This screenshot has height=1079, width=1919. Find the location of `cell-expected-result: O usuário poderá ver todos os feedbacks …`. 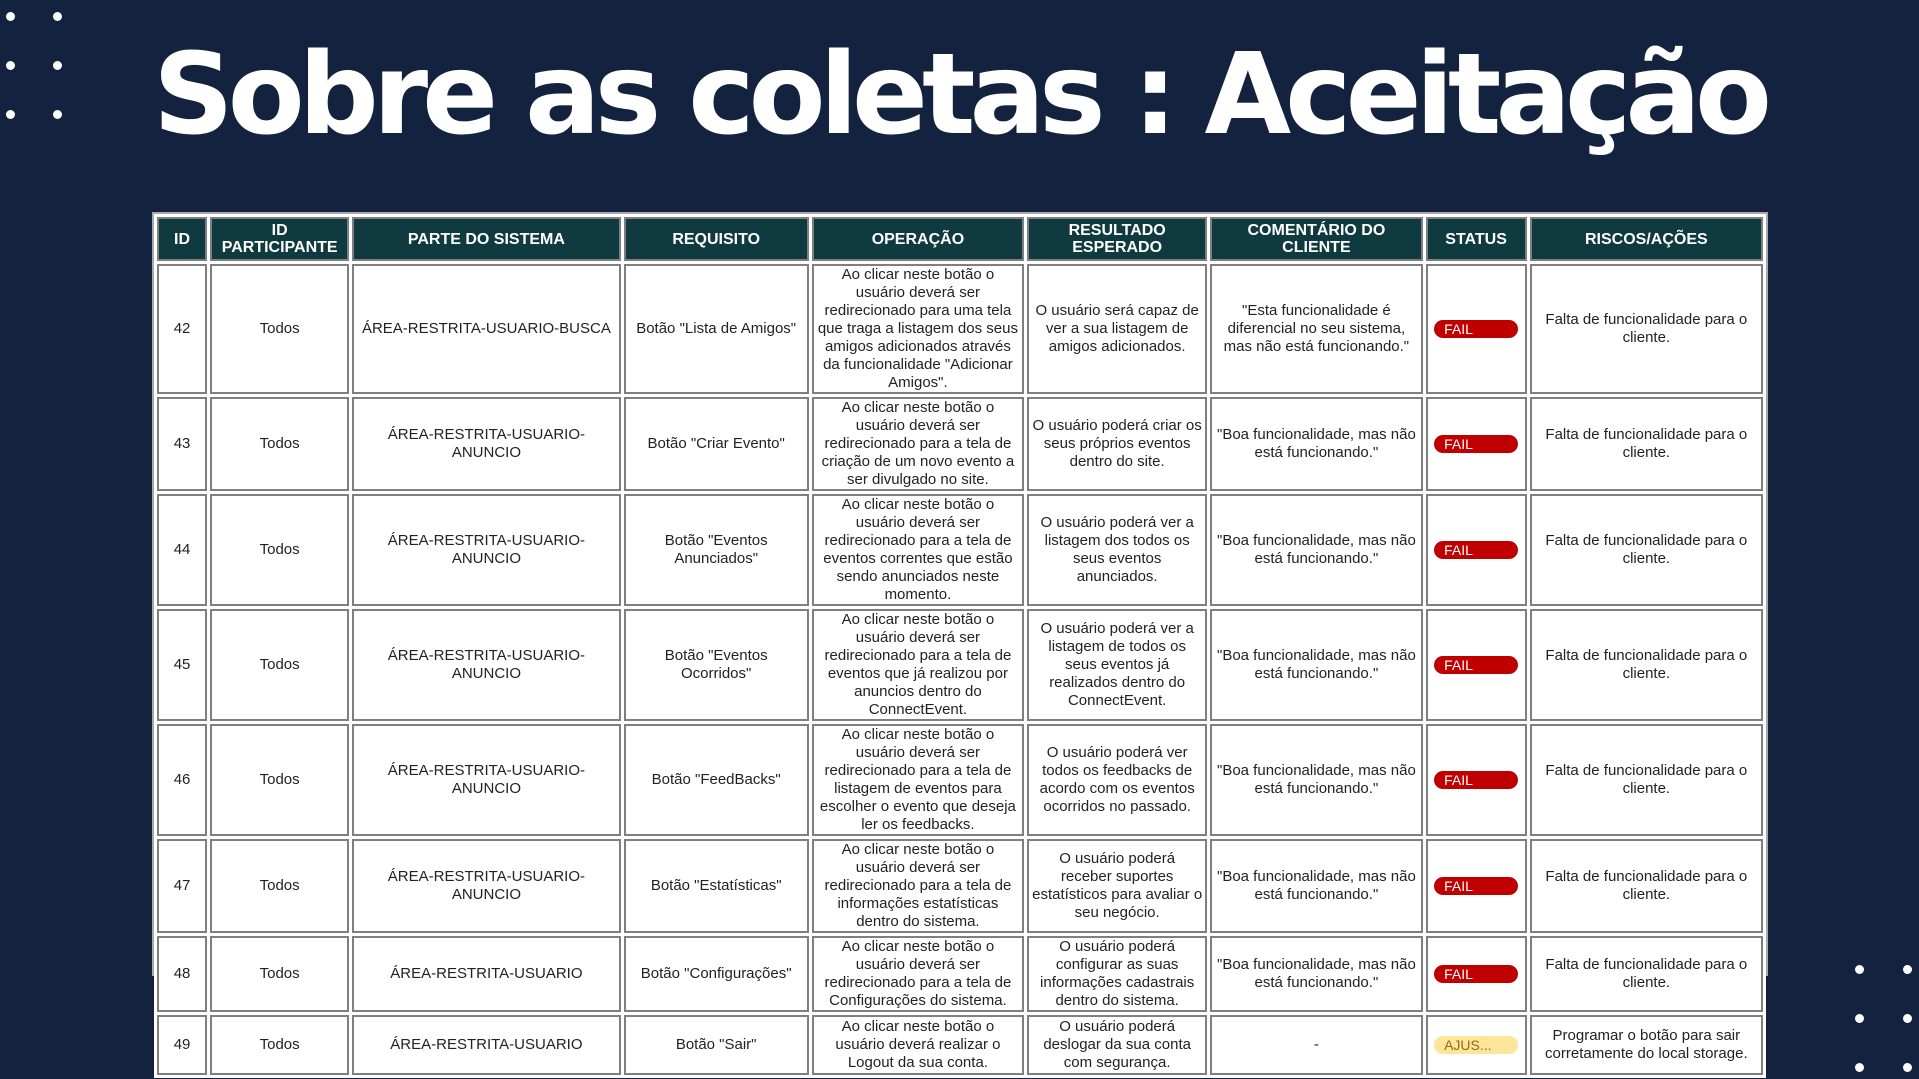

cell-expected-result: O usuário poderá ver todos os feedbacks … is located at coordinates (1117, 780).